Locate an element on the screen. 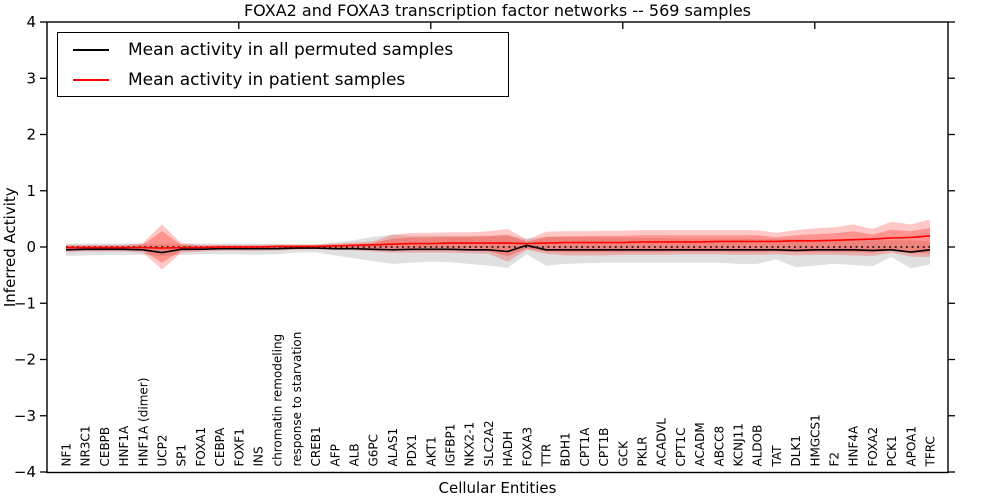  x-category-label: ALAS1 is located at coordinates (393, 447).